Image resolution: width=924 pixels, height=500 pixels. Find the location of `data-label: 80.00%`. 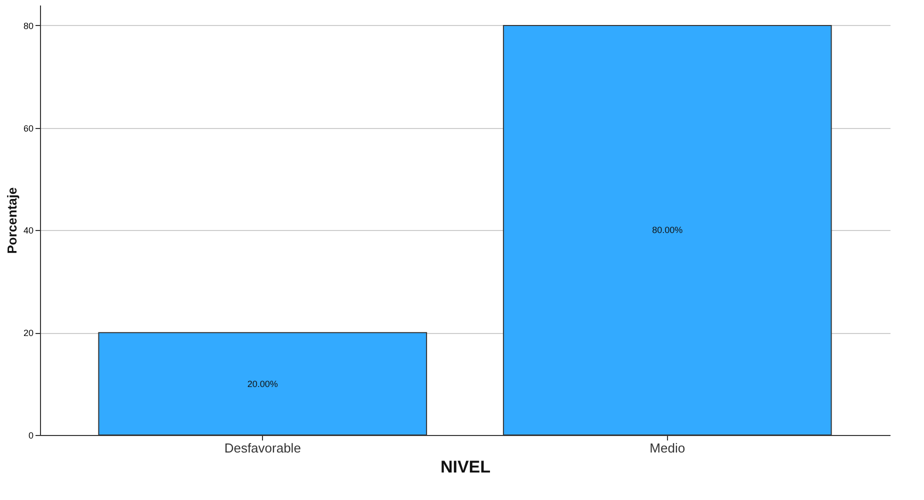

data-label: 80.00% is located at coordinates (667, 230).